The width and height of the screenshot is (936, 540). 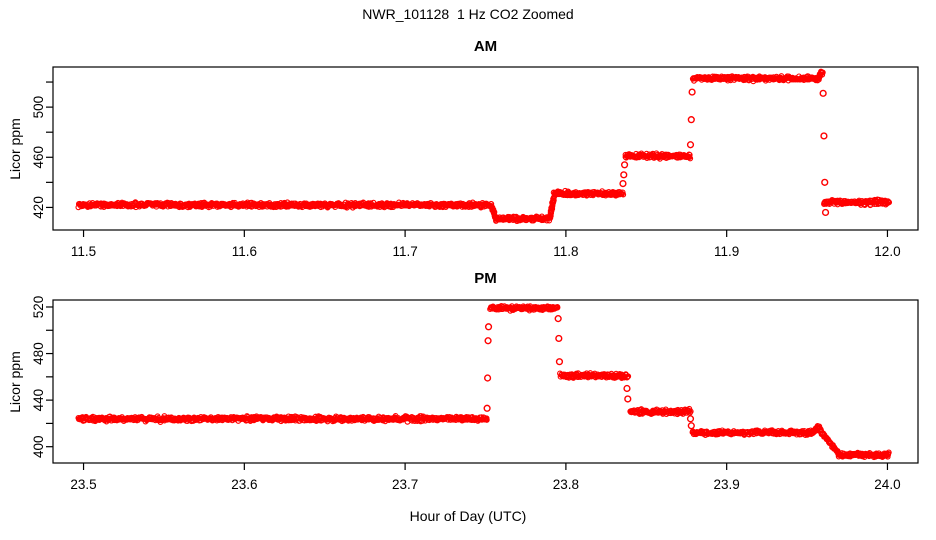 What do you see at coordinates (404, 251) in the screenshot?
I see `am-x-tick-label: 11.7` at bounding box center [404, 251].